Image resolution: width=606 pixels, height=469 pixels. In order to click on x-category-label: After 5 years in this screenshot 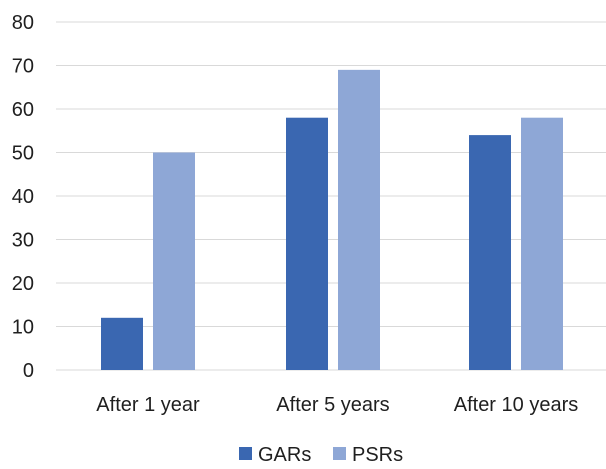, I will do `click(332, 405)`.